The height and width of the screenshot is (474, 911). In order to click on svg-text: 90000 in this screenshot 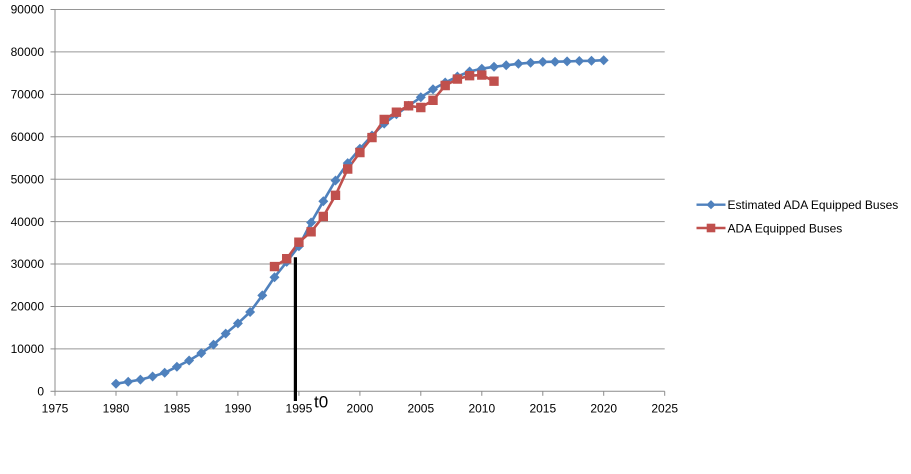, I will do `click(28, 10)`.